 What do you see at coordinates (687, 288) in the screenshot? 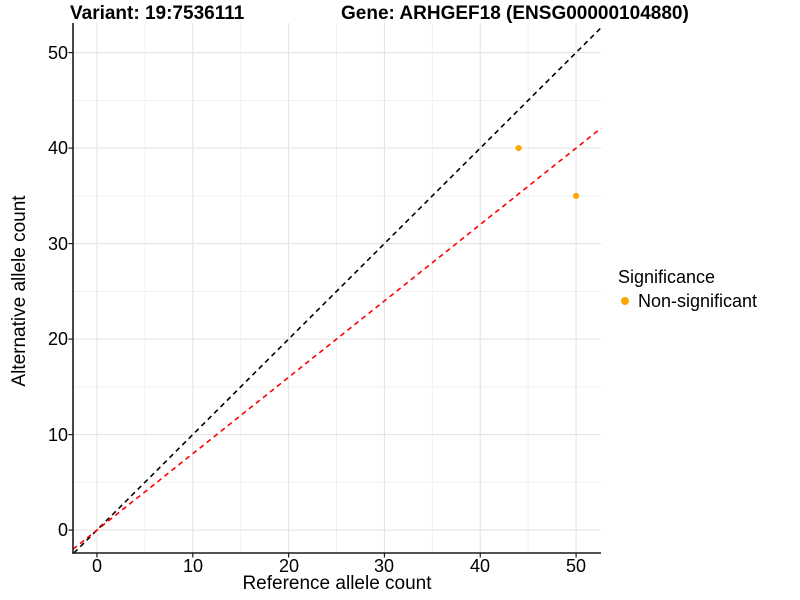
I see `legend: Significance Non-significant` at bounding box center [687, 288].